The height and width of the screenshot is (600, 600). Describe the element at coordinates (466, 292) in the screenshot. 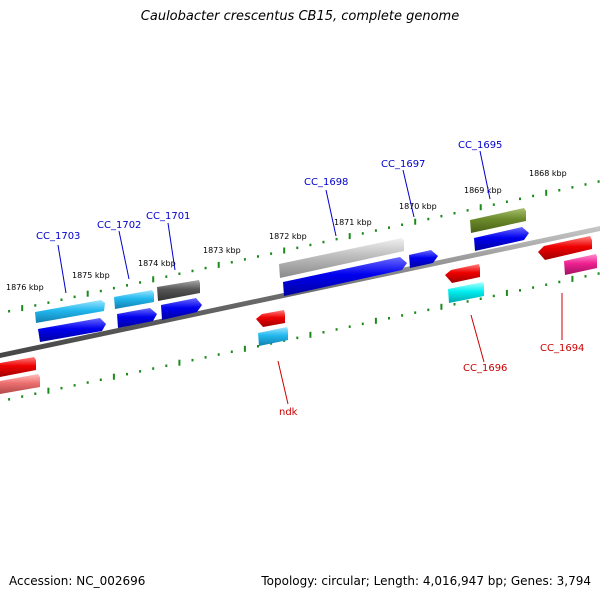

I see `gene-feature-aqua` at that location.